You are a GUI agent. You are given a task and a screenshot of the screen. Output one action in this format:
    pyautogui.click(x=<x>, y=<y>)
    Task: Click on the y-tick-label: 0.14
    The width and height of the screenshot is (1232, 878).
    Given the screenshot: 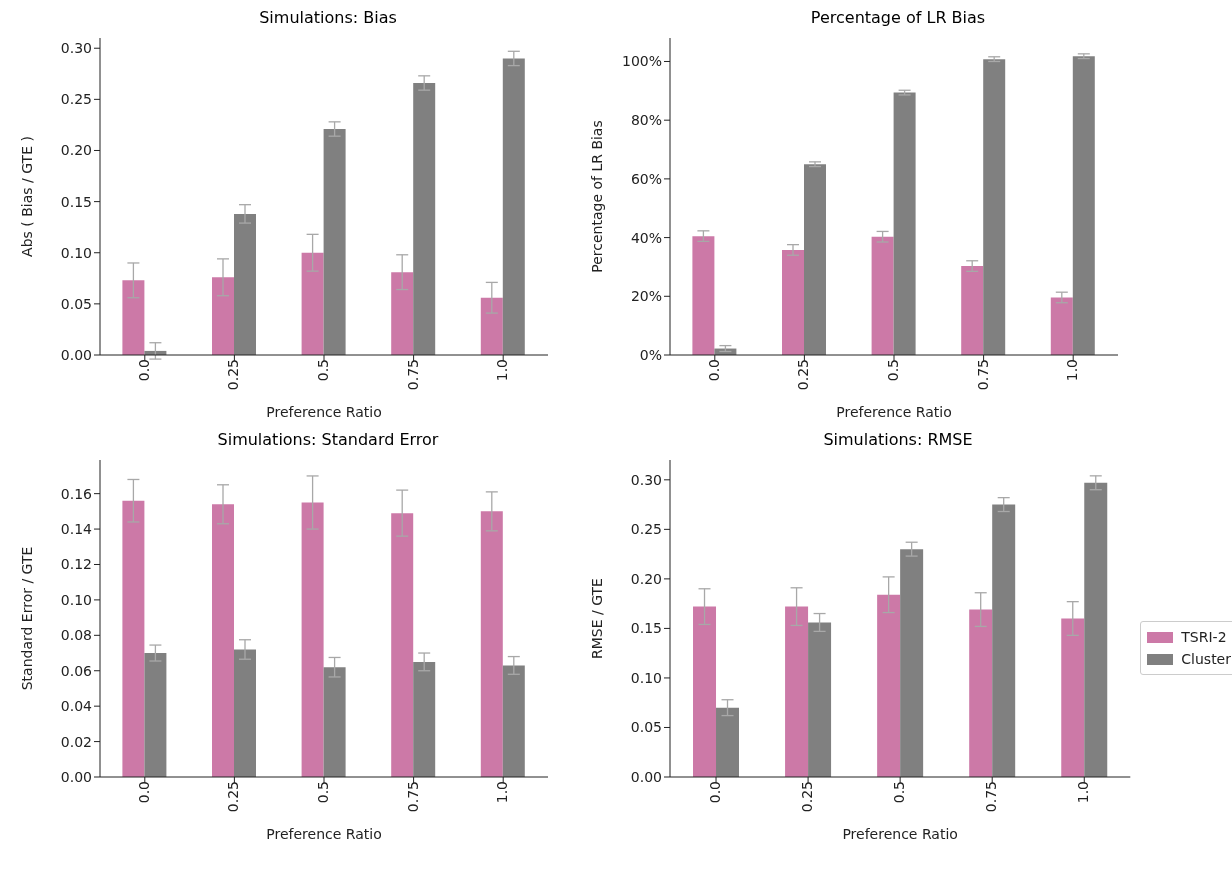 What is the action you would take?
    pyautogui.click(x=76, y=529)
    